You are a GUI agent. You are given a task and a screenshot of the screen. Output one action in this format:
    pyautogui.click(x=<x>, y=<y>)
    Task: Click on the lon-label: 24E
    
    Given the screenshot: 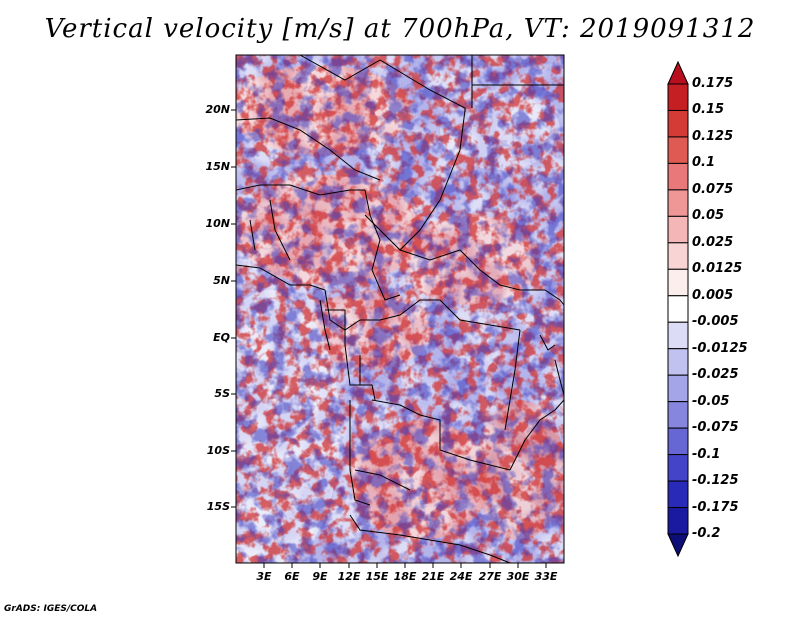 What is the action you would take?
    pyautogui.click(x=461, y=576)
    